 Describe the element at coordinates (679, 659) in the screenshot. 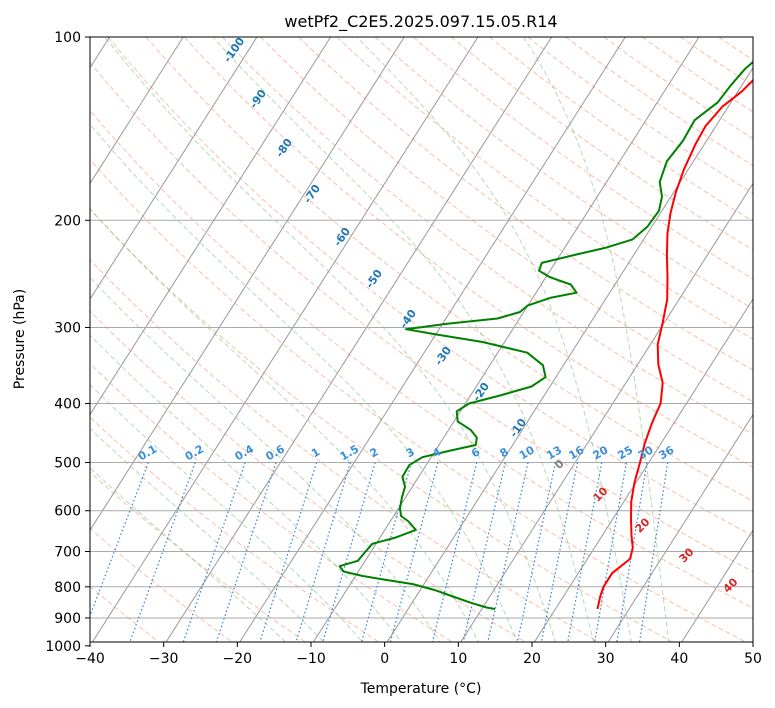

I see `x-tick-label: 40` at that location.